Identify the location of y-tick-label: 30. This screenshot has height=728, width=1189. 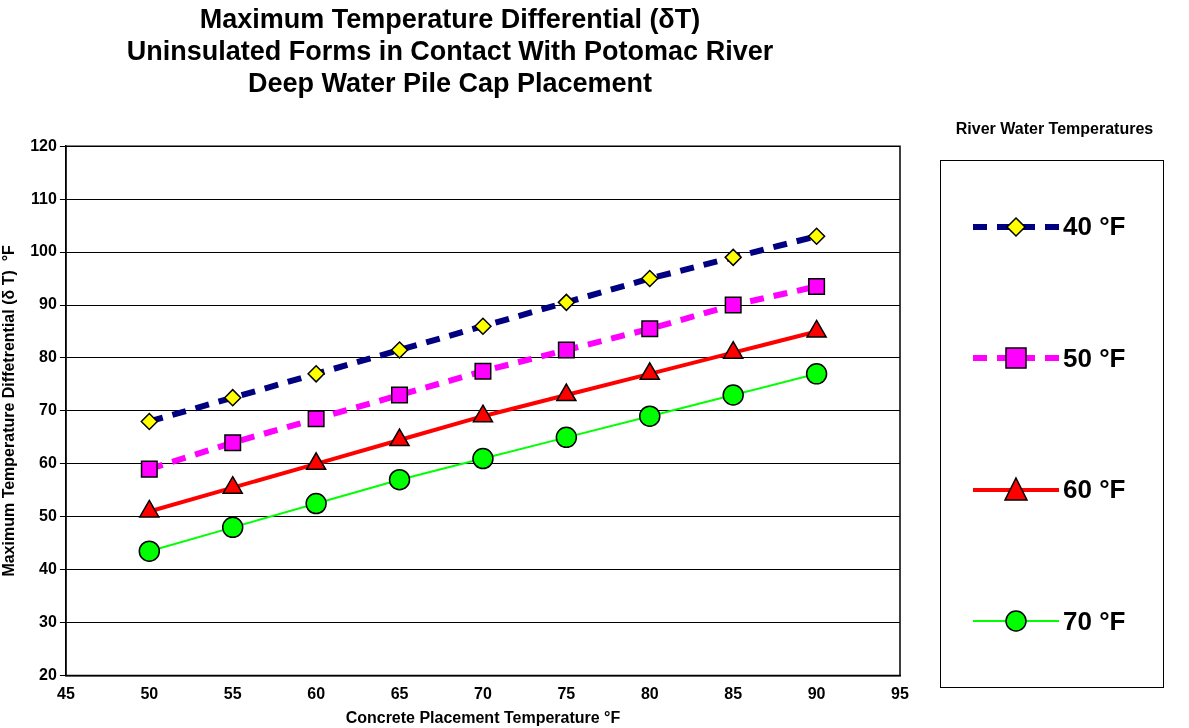
(48, 622).